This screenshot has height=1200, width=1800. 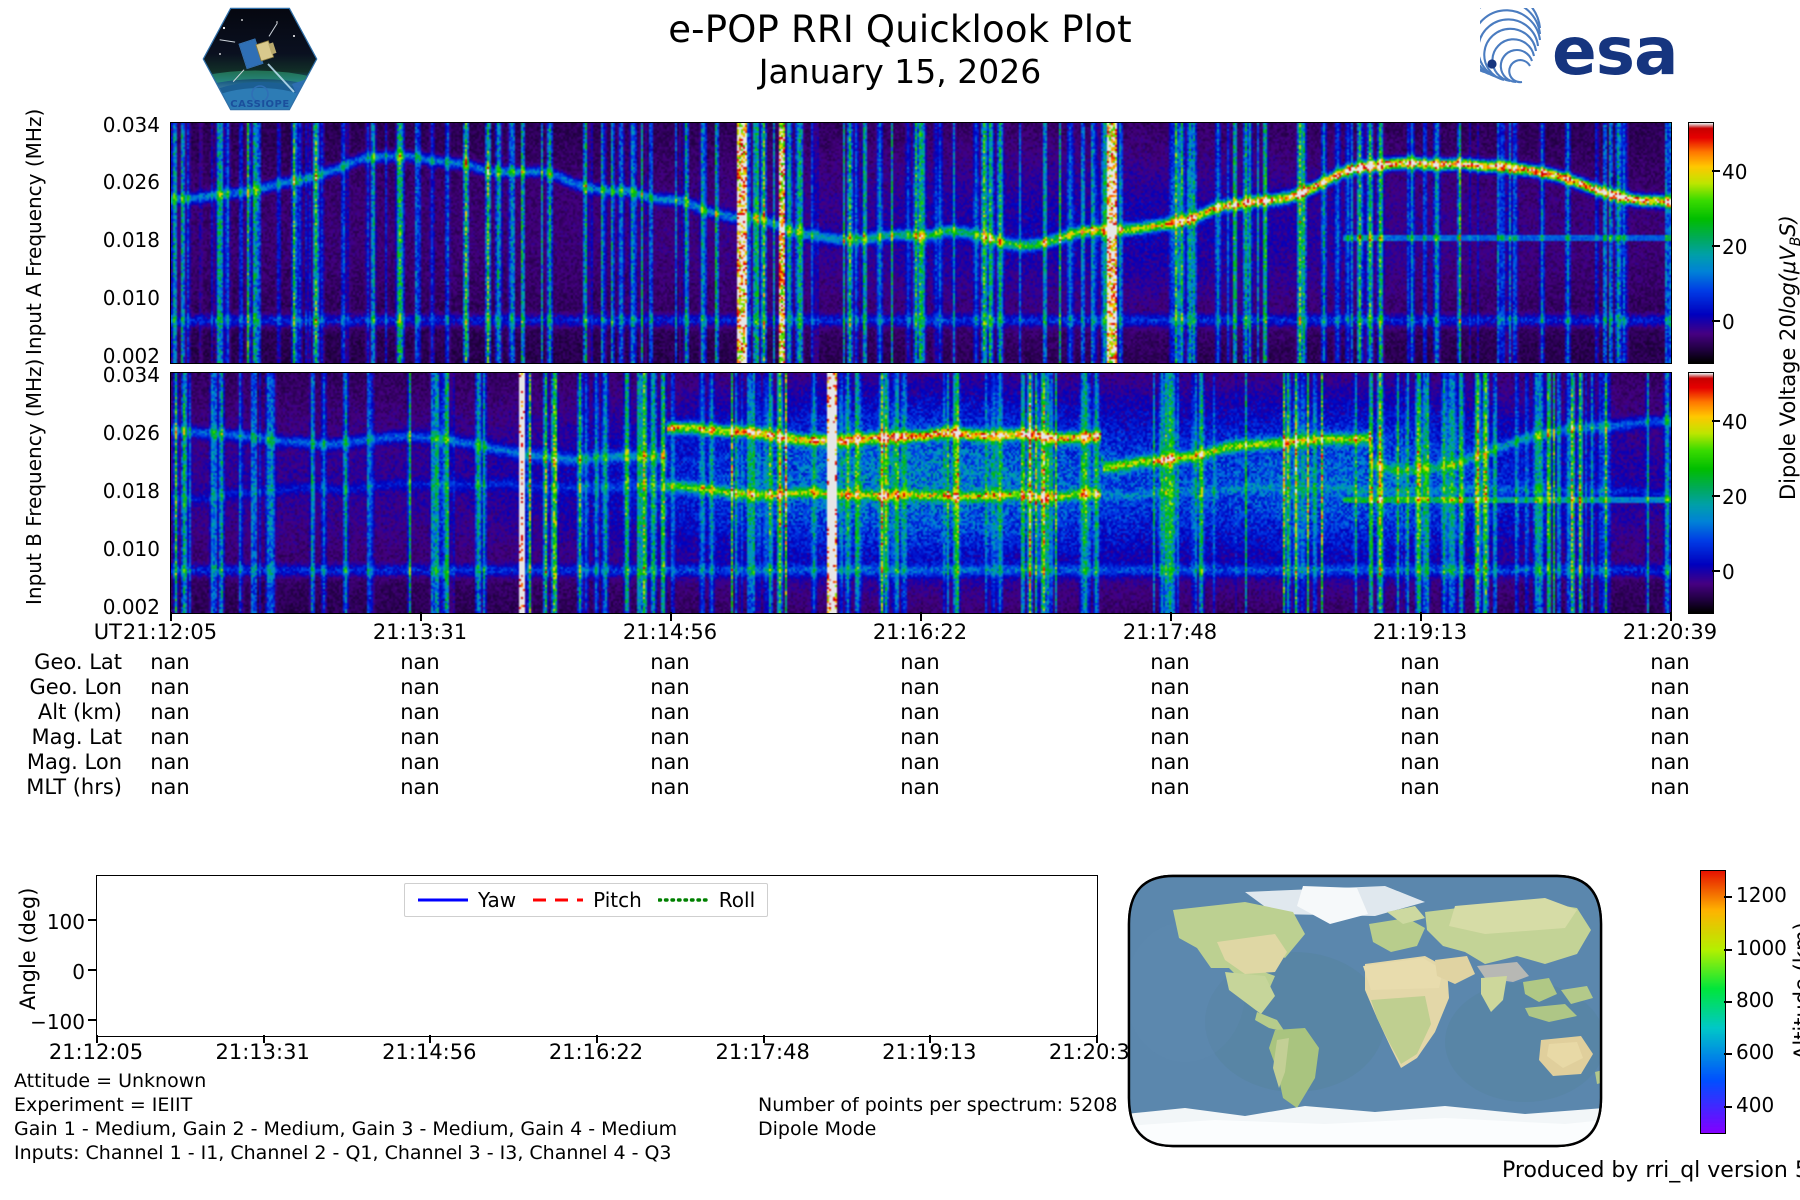 I want to click on ephemeris-cell-r6-c3: nan, so click(x=920, y=787).